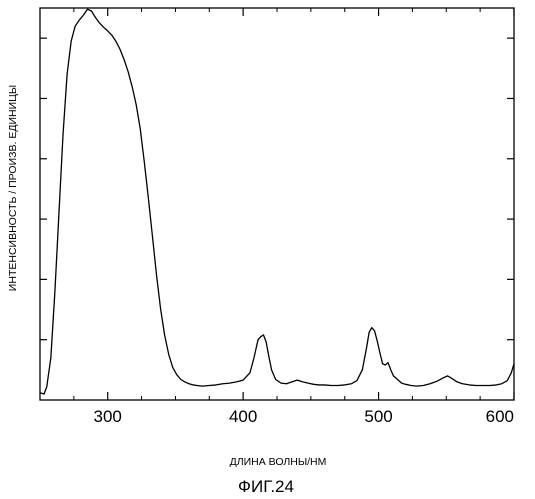 This screenshot has width=535, height=499. Describe the element at coordinates (500, 416) in the screenshot. I see `x-tick-label: 600` at that location.